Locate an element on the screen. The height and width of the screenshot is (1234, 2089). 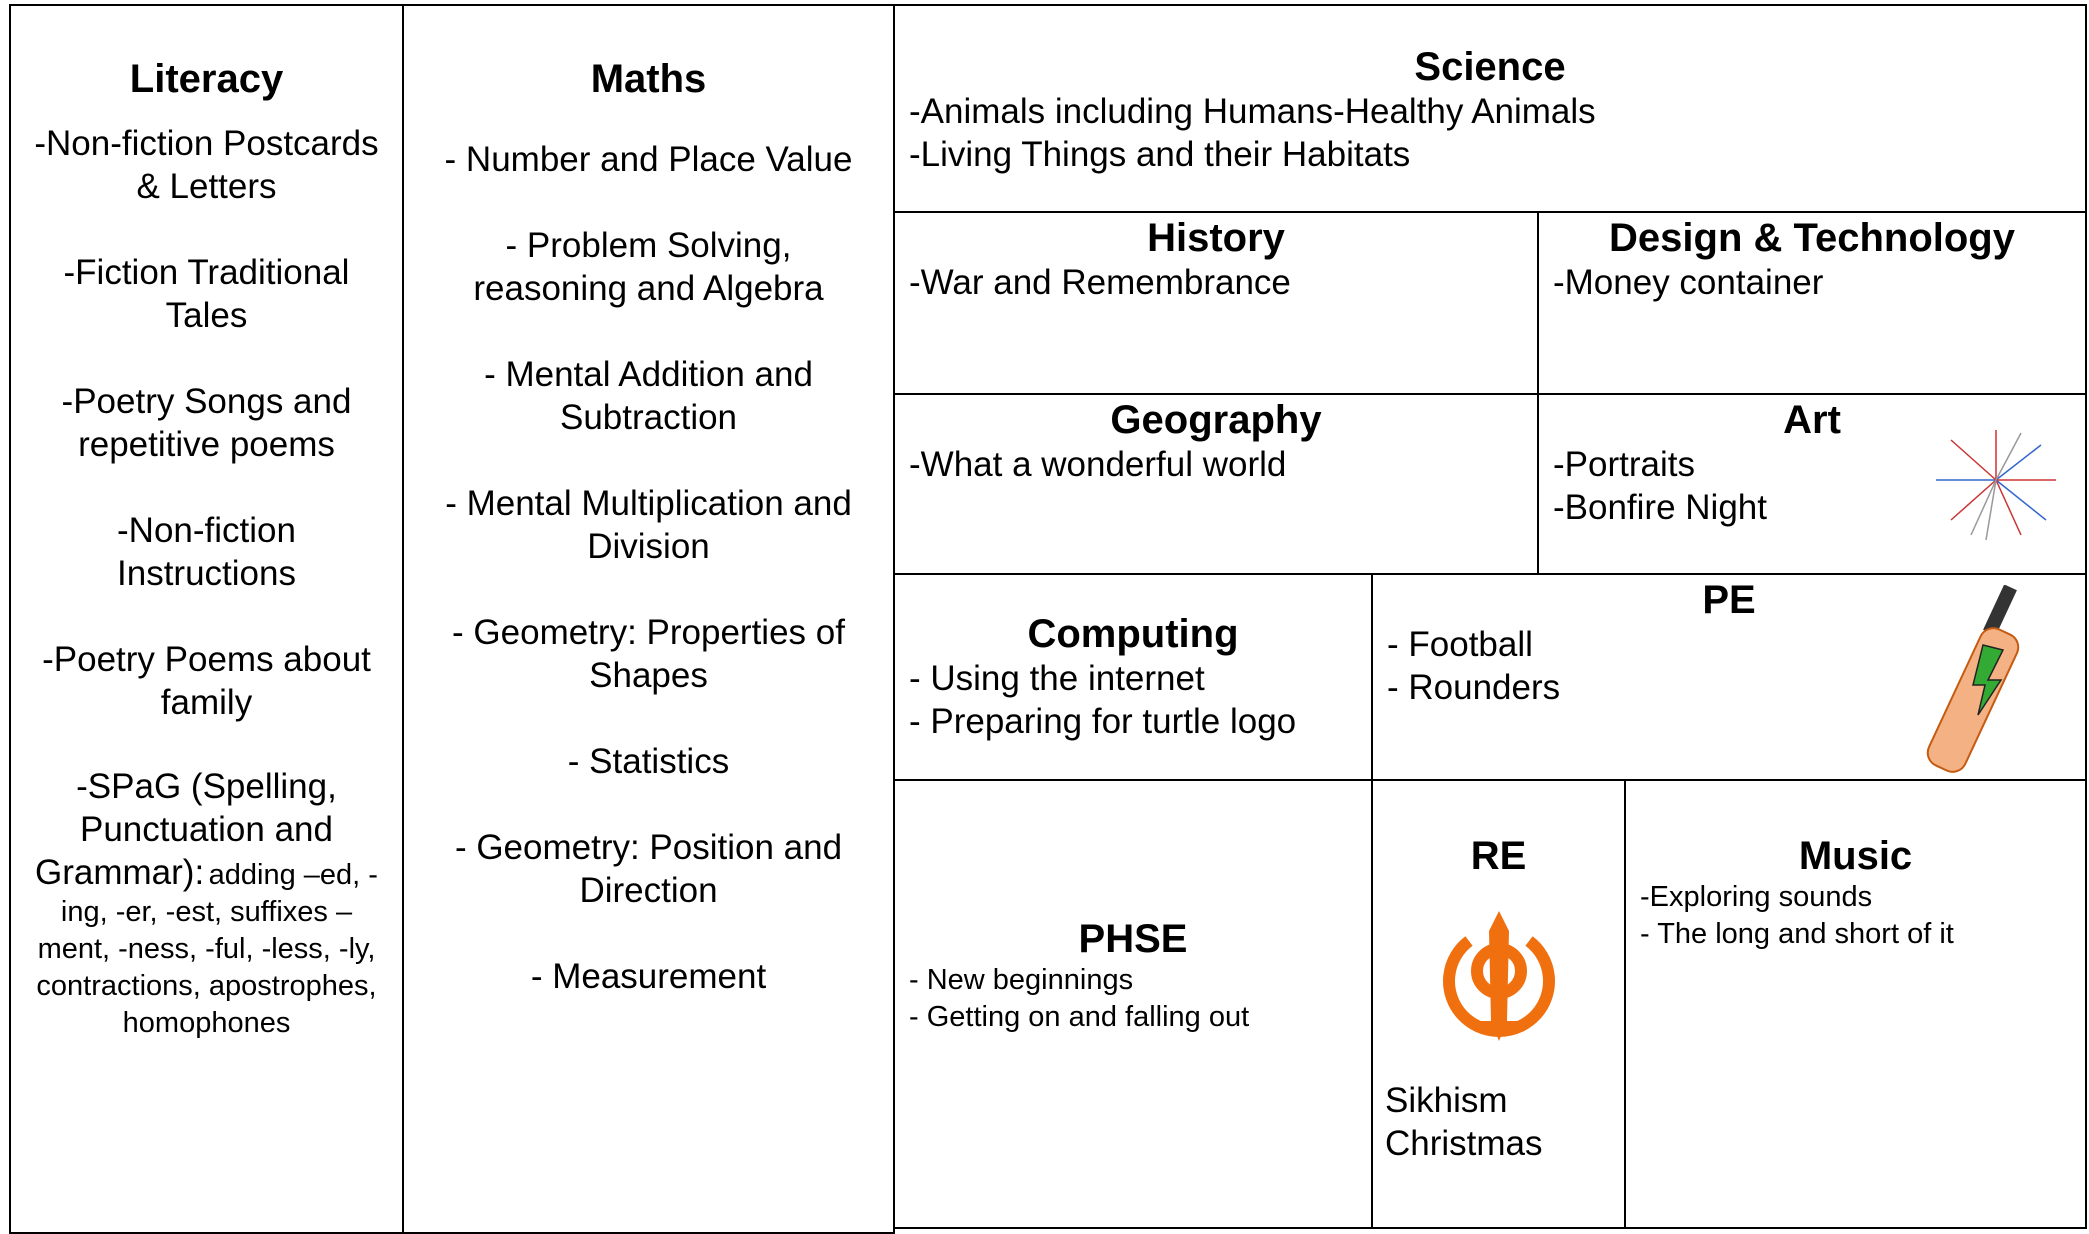
heading: History is located at coordinates (1216, 238).